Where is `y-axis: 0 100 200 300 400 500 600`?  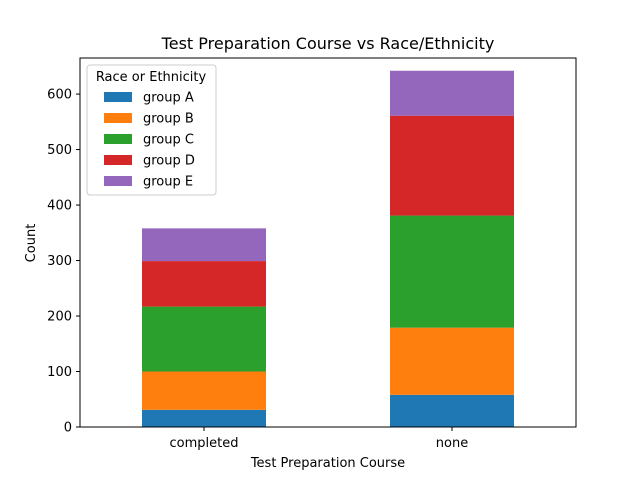
y-axis: 0 100 200 300 400 500 600 is located at coordinates (63, 262).